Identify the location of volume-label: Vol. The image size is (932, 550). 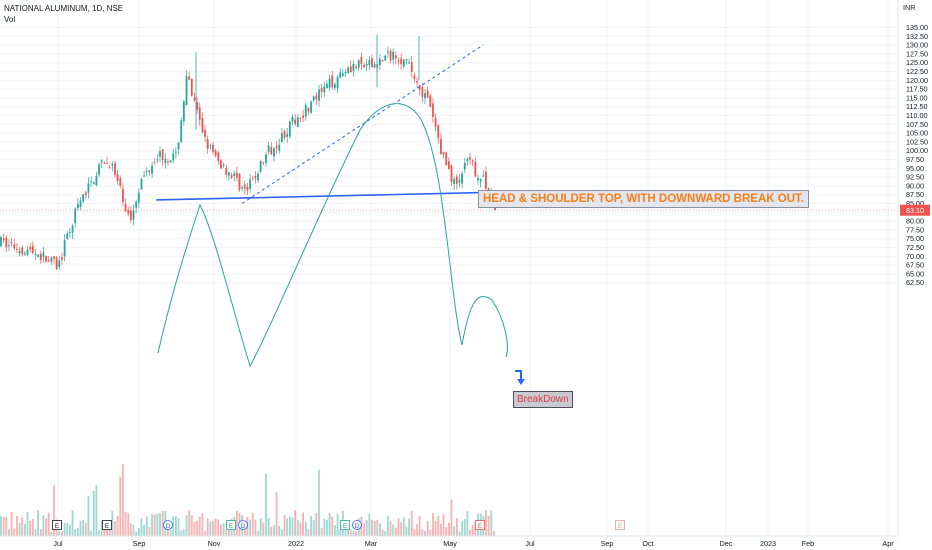
(10, 19).